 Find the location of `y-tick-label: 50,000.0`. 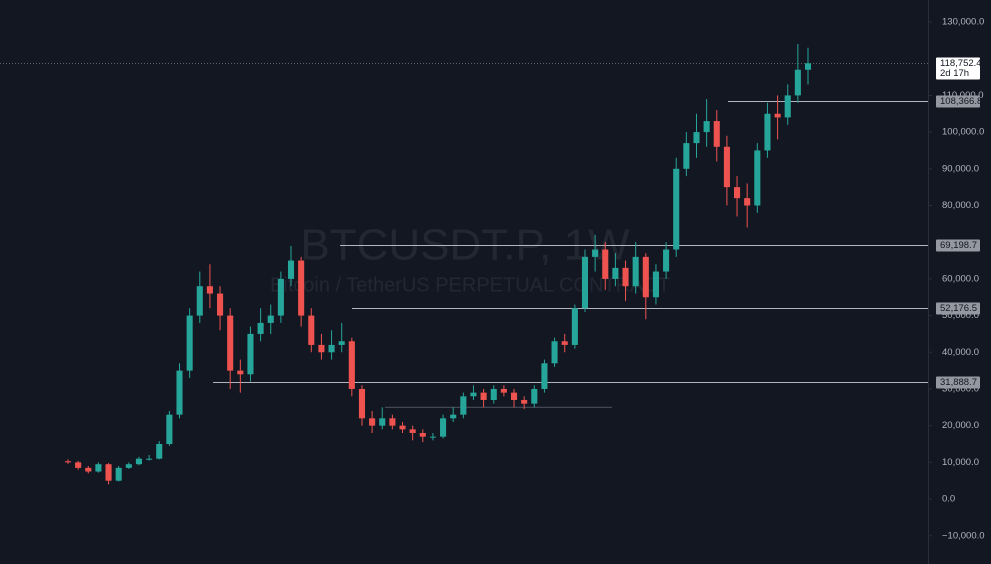

y-tick-label: 50,000.0 is located at coordinates (960, 315).